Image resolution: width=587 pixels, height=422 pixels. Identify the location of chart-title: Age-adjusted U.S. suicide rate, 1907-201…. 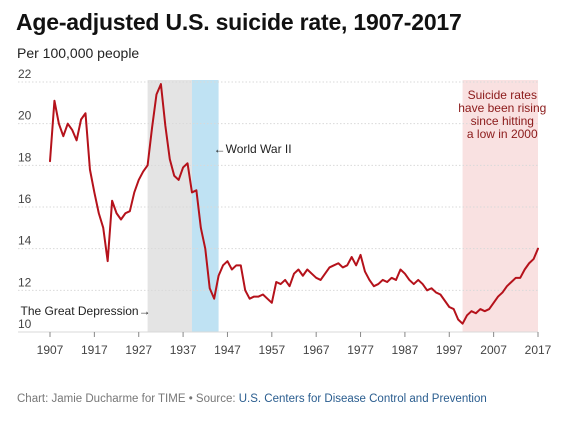
(239, 22).